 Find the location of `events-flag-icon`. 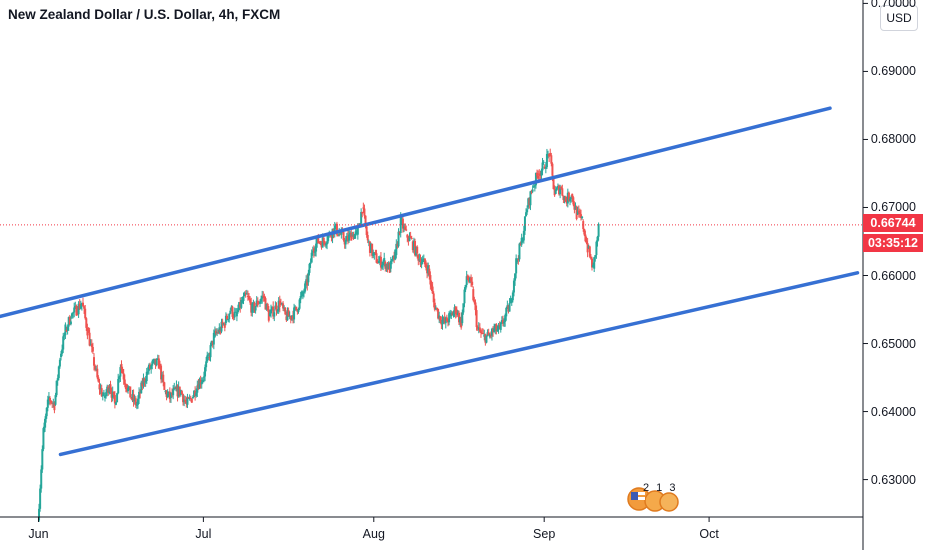

events-flag-icon is located at coordinates (653, 499).